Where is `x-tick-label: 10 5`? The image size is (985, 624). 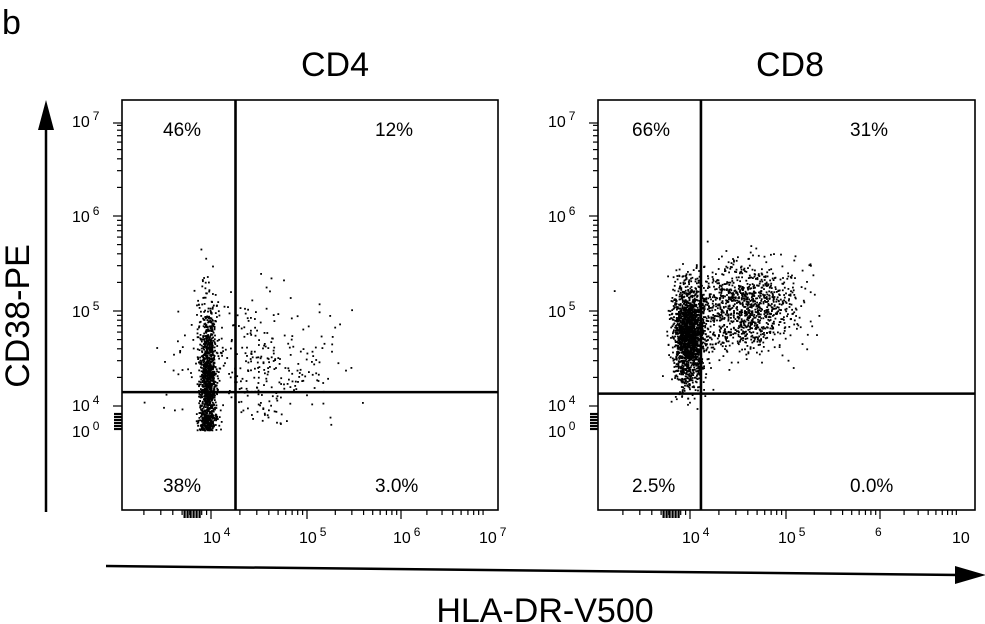 x-tick-label: 10 5 is located at coordinates (313, 536).